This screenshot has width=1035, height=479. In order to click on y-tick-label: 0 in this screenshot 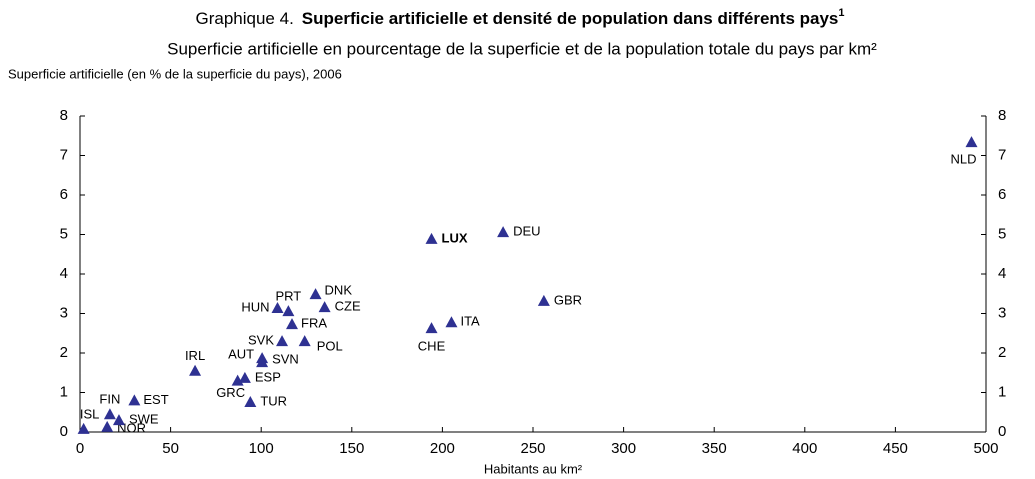, I will do `click(64, 431)`.